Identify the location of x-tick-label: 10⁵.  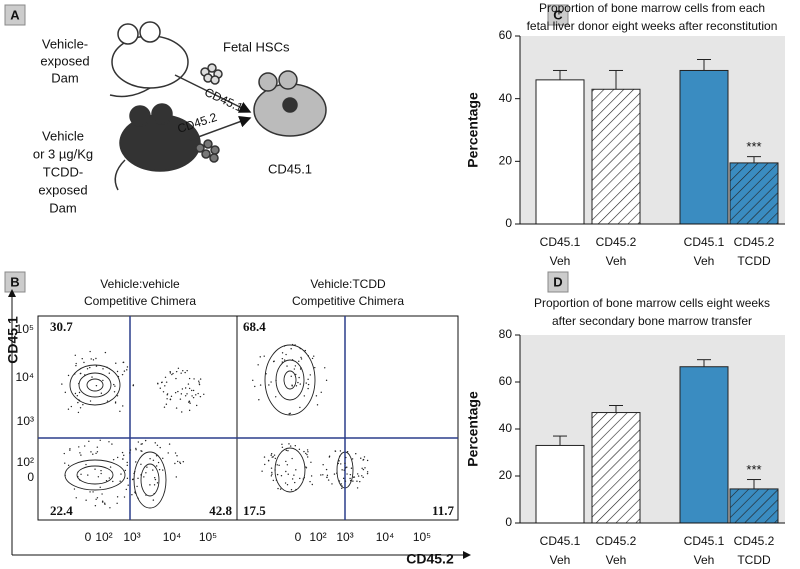
(422, 537).